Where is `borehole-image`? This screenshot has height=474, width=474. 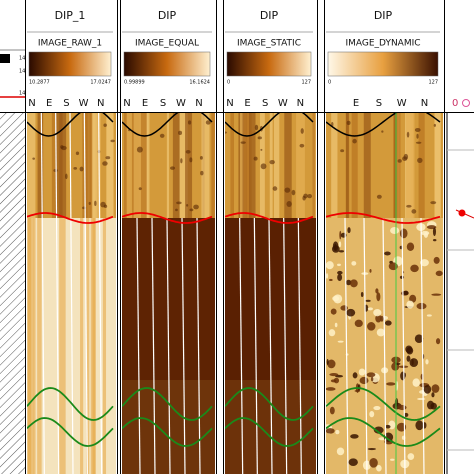 borehole-image is located at coordinates (270, 293).